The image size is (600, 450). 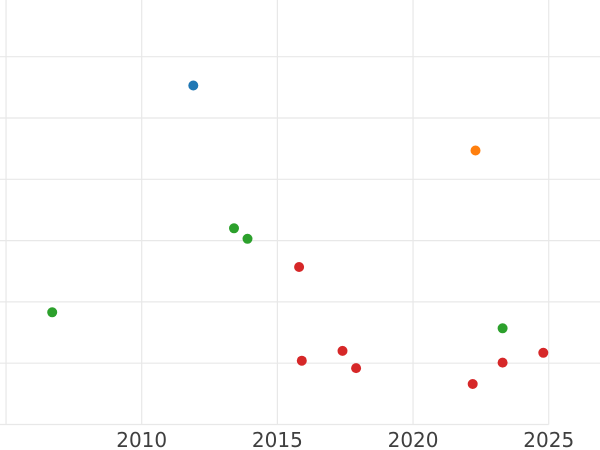 What do you see at coordinates (548, 439) in the screenshot?
I see `x-tick-label-2025: 2025` at bounding box center [548, 439].